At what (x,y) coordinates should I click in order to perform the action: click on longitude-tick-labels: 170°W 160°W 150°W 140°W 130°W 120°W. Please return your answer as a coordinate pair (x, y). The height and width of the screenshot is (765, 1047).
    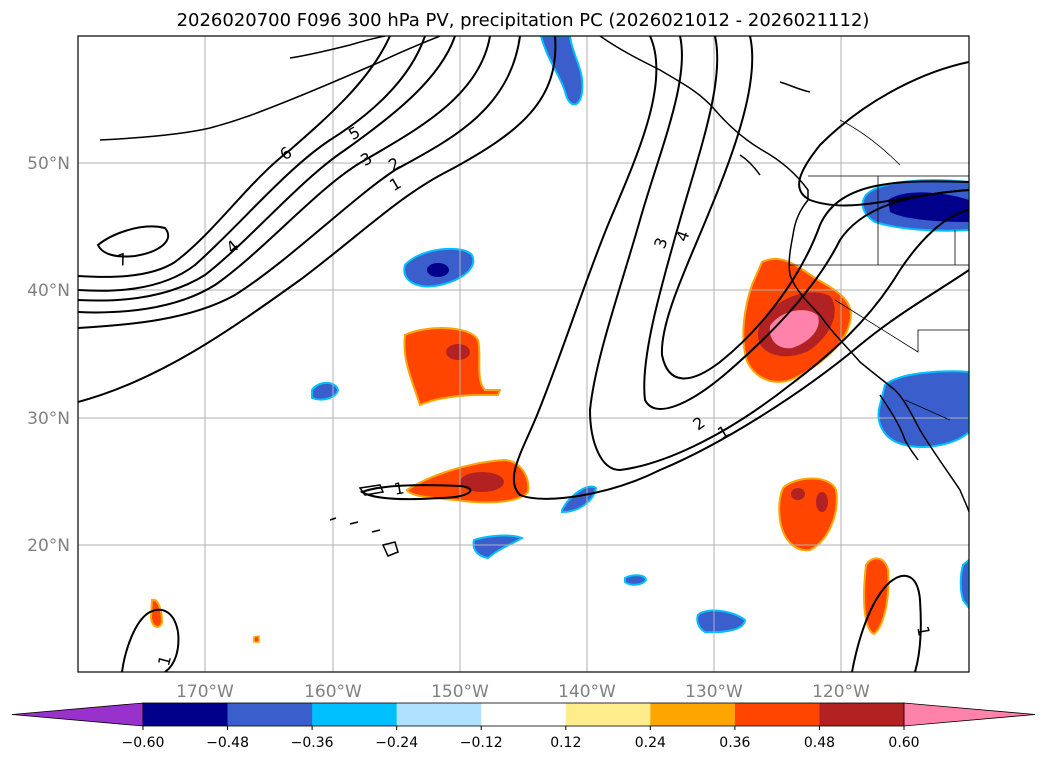
    Looking at the image, I should click on (523, 692).